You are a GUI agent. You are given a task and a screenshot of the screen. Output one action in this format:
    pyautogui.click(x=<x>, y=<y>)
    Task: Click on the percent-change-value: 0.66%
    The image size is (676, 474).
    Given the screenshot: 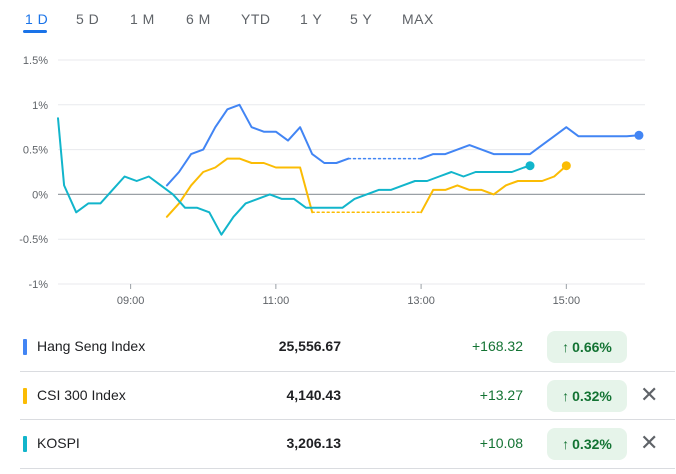 What is the action you would take?
    pyautogui.click(x=592, y=347)
    